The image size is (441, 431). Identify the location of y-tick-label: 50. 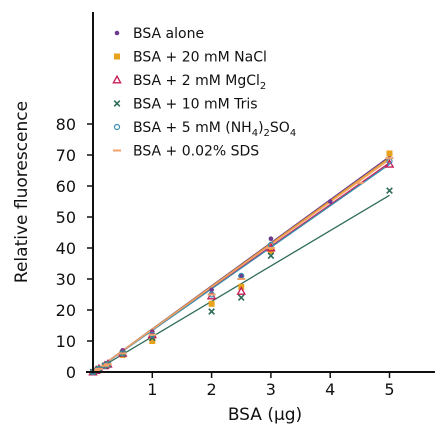
(66, 217).